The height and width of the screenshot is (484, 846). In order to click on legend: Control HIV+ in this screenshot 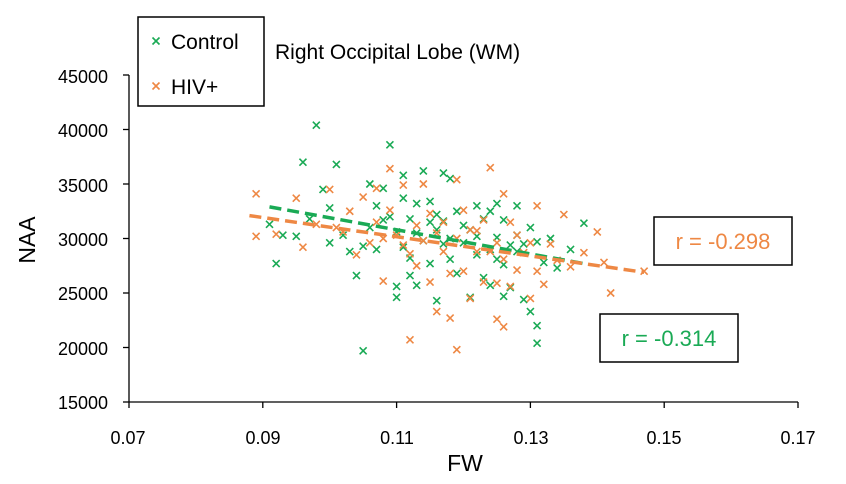, I will do `click(201, 61)`.